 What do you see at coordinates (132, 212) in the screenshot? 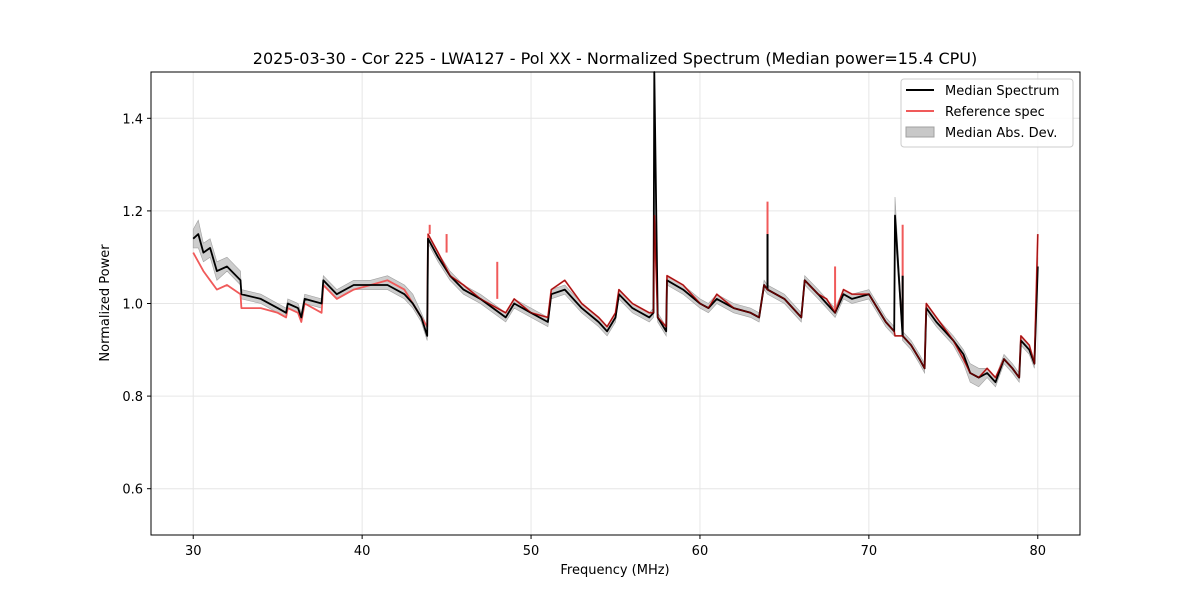
I see `y-tick-label: 1.2` at bounding box center [132, 212].